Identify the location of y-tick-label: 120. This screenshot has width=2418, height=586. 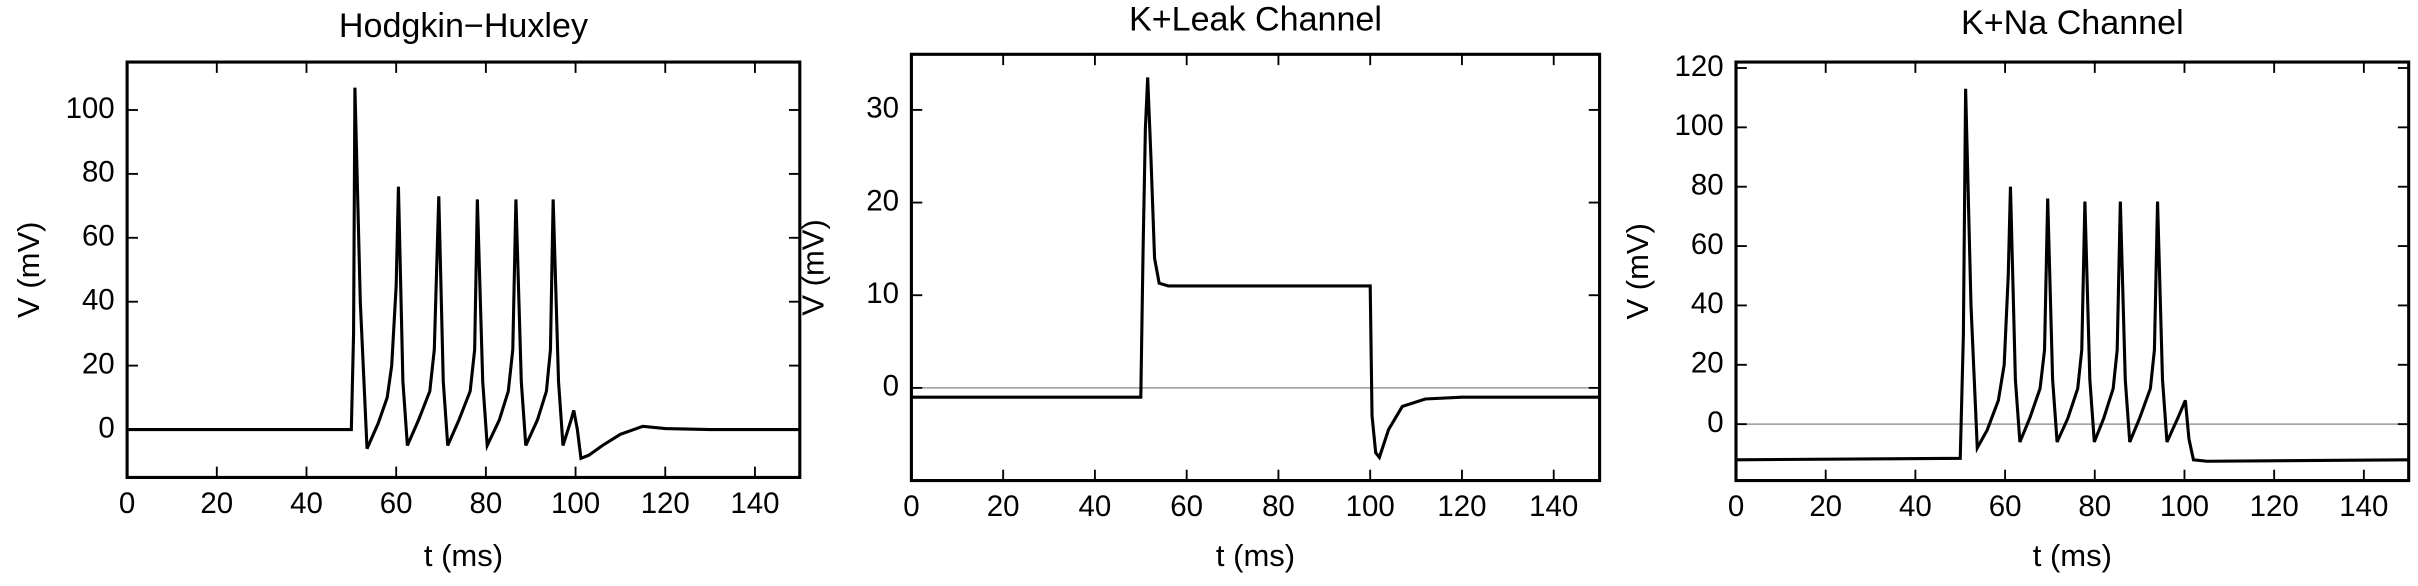
(1698, 66).